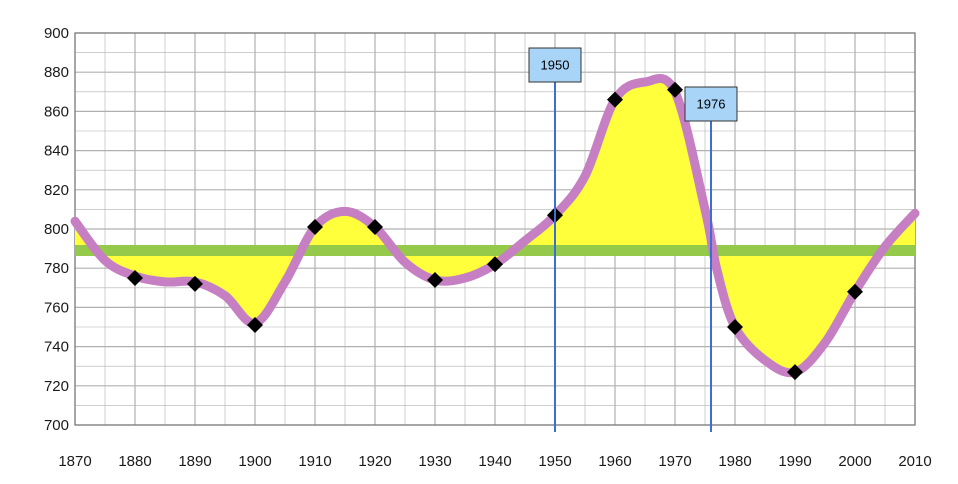 Image resolution: width=958 pixels, height=484 pixels. I want to click on y-tick-label: 860, so click(56, 111).